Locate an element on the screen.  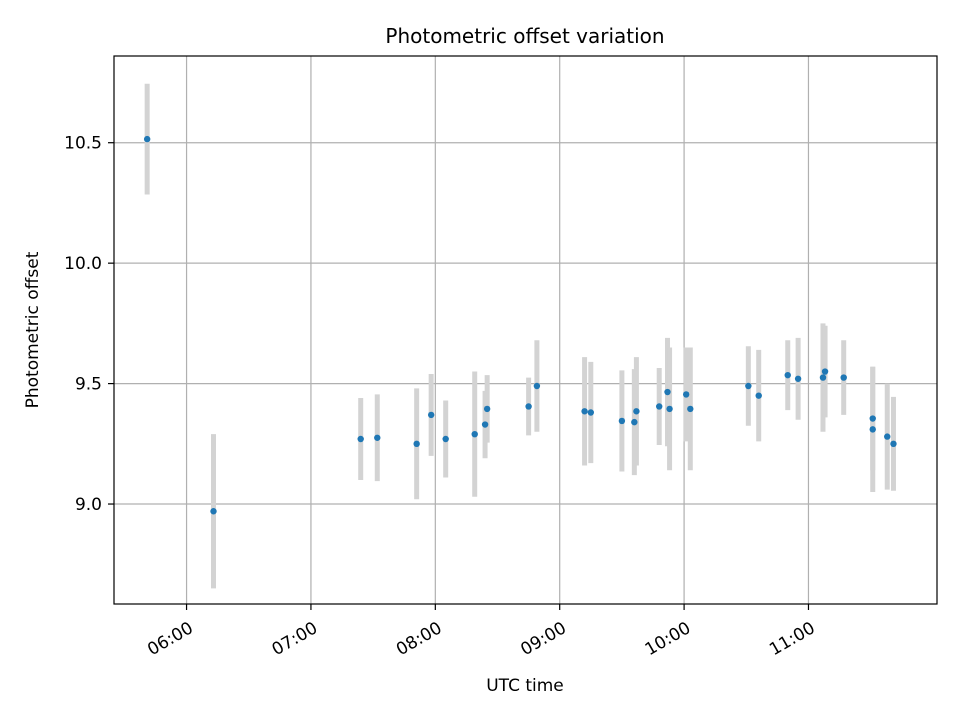
y-tick-label: 9.0 is located at coordinates (88, 505).